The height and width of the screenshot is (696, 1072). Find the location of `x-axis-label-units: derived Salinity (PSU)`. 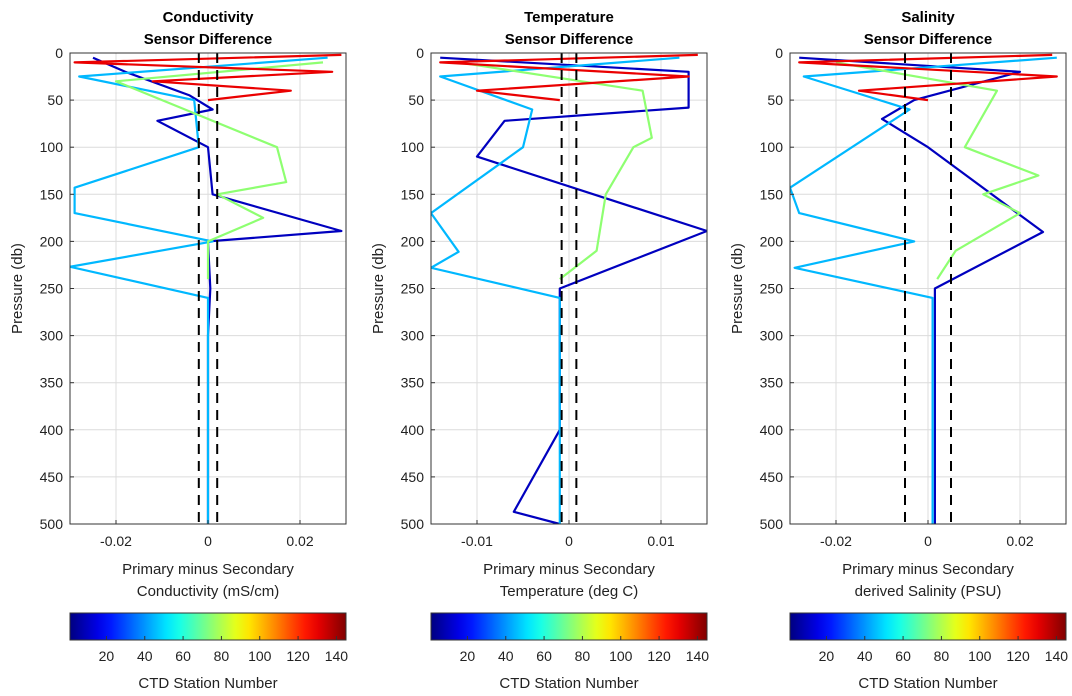

x-axis-label-units: derived Salinity (PSU) is located at coordinates (928, 591).